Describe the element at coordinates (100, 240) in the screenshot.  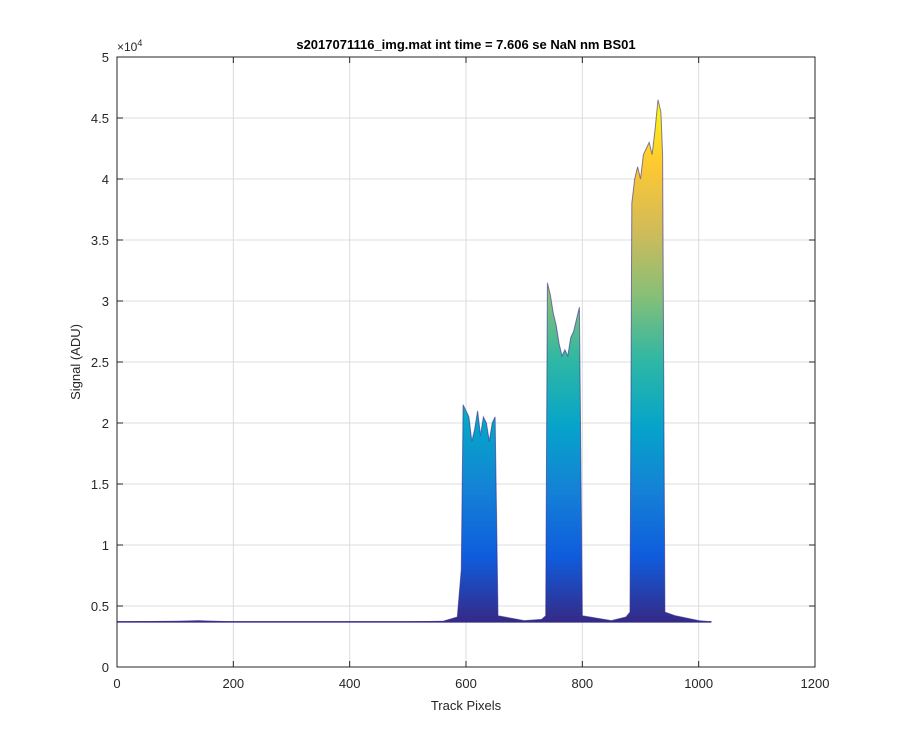
I see `y-tick-label: 3.5` at that location.